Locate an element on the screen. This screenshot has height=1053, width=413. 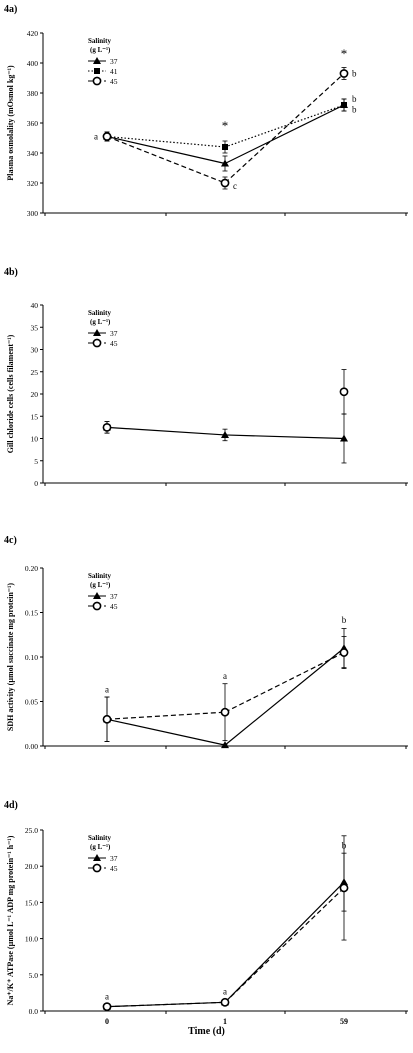
x-axis-title: Time (d) is located at coordinates (206, 1031).